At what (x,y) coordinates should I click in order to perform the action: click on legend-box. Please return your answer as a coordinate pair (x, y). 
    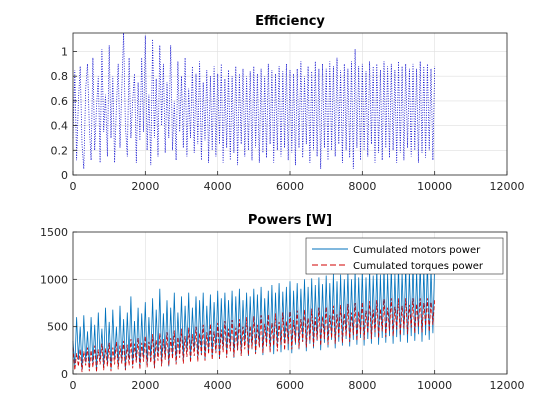
    Looking at the image, I should click on (404, 256).